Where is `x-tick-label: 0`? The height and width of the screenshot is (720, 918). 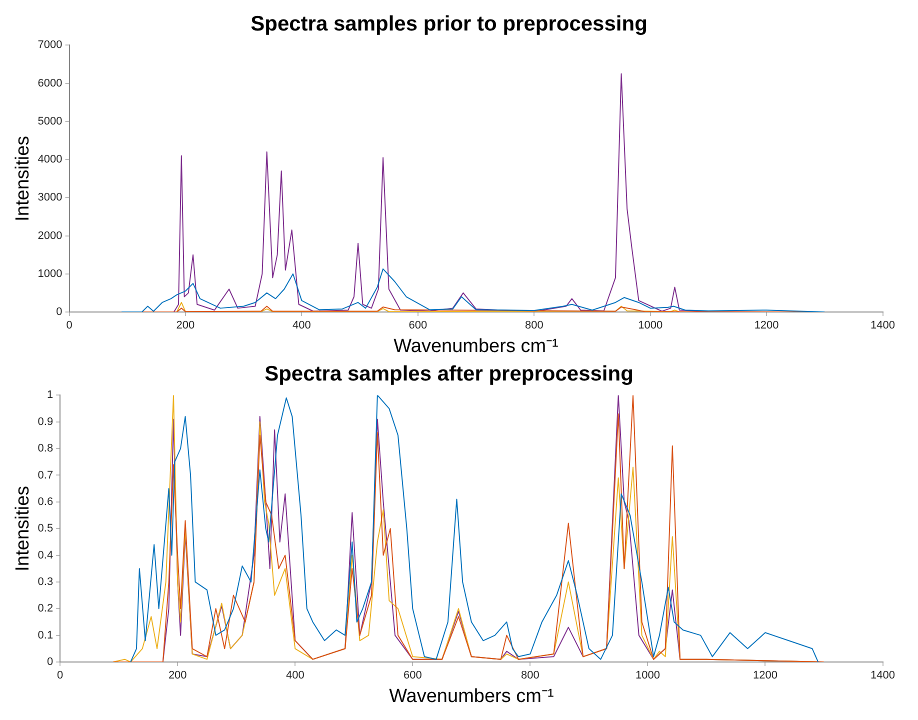 x-tick-label: 0 is located at coordinates (69, 326).